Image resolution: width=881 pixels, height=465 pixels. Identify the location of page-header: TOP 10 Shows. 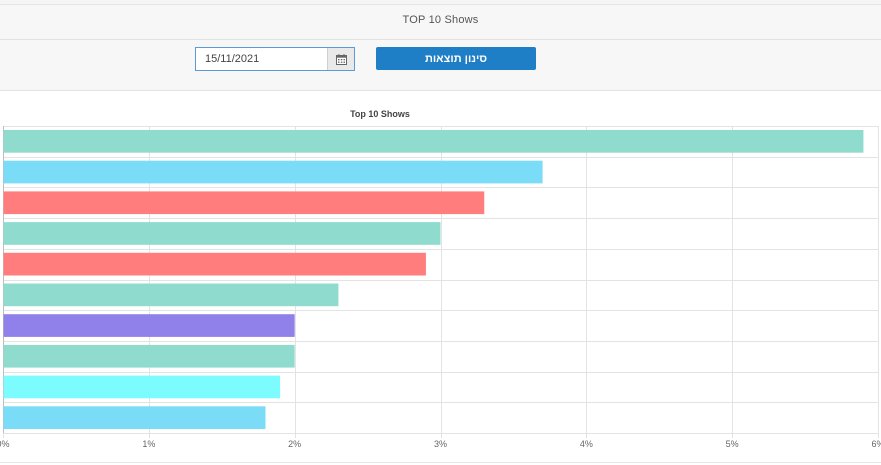
(440, 22).